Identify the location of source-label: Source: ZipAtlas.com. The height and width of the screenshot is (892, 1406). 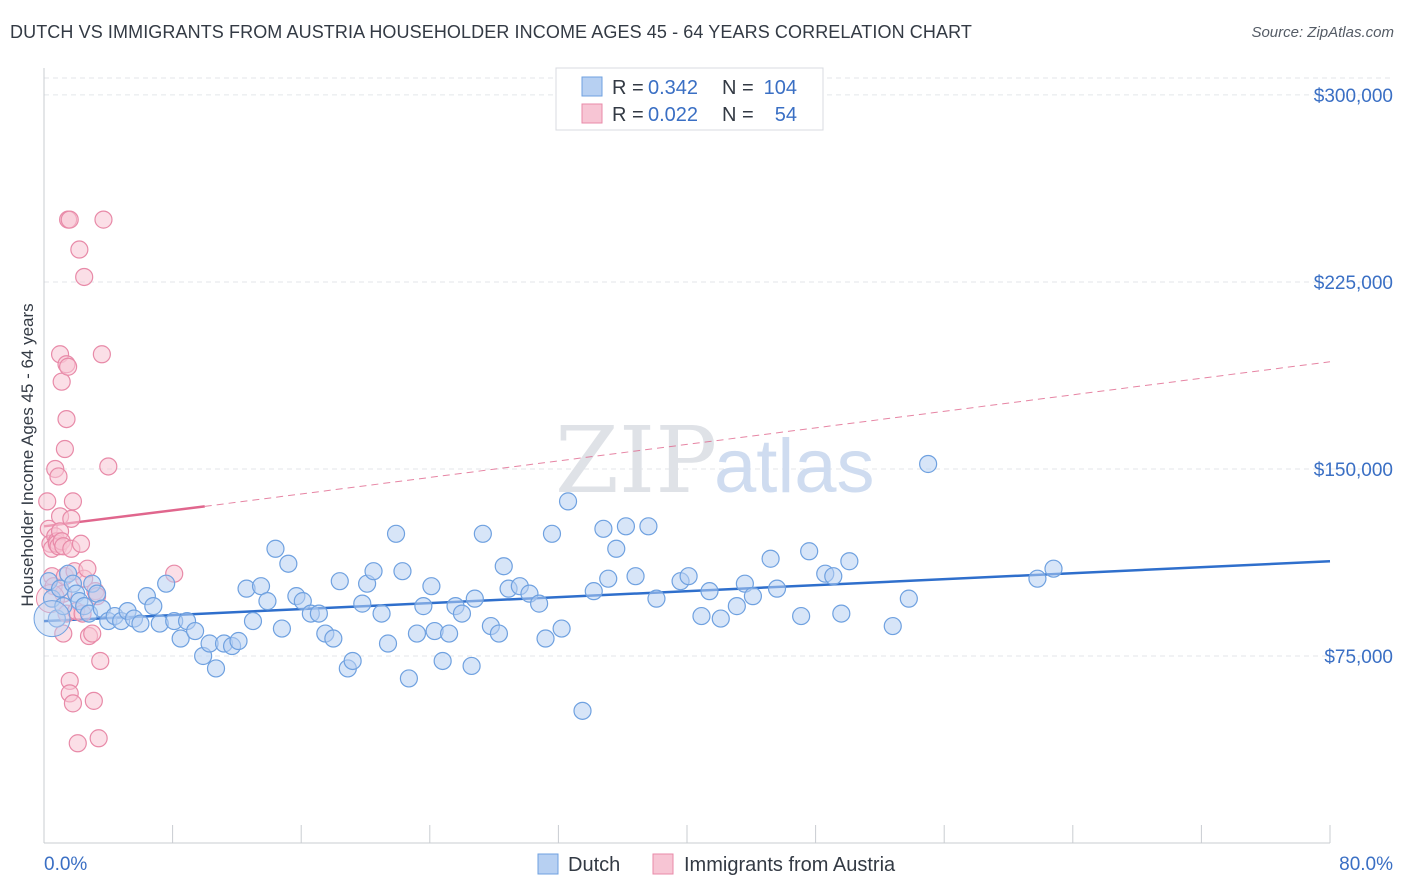
(1322, 32).